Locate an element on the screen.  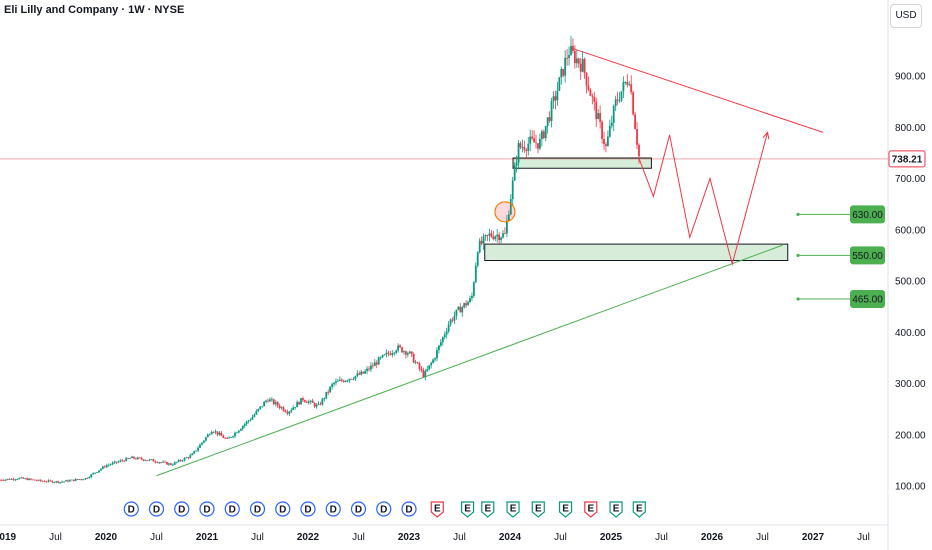
time-tick-label: 2026 is located at coordinates (712, 537).